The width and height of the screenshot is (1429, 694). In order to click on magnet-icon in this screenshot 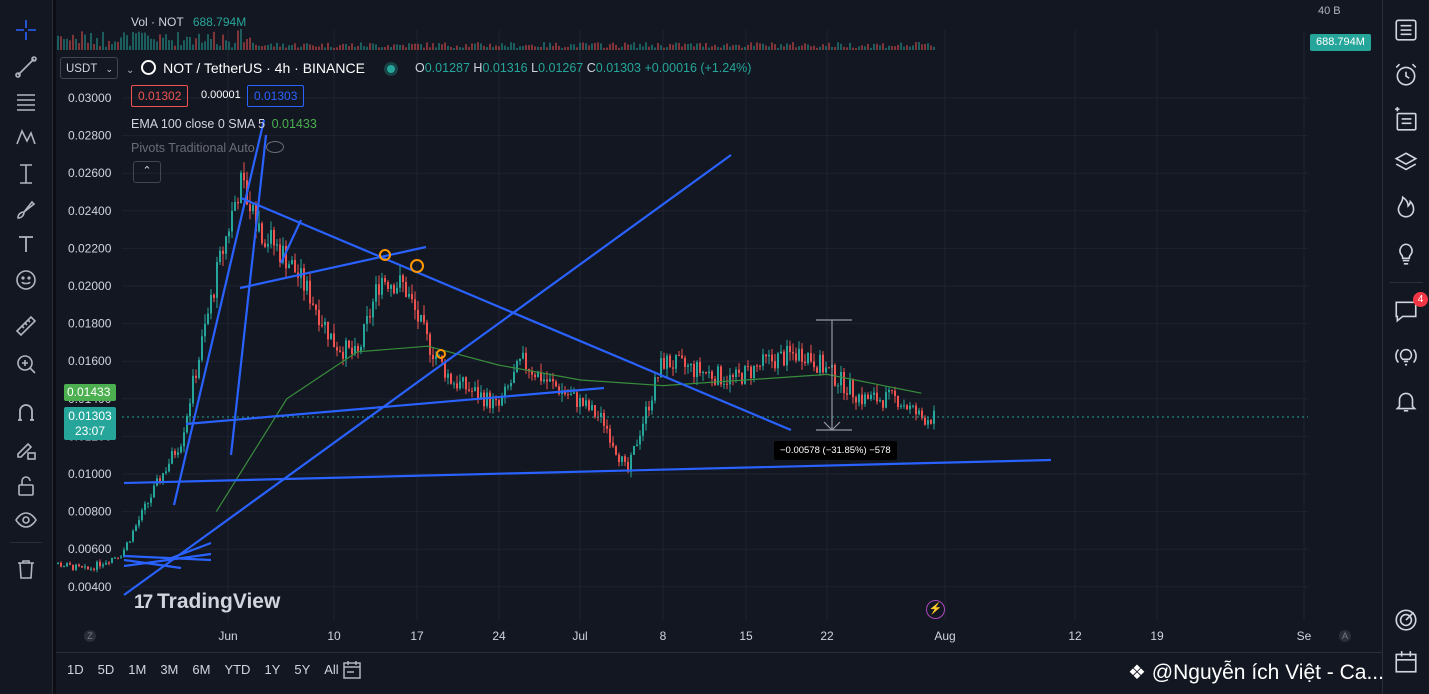, I will do `click(26, 412)`.